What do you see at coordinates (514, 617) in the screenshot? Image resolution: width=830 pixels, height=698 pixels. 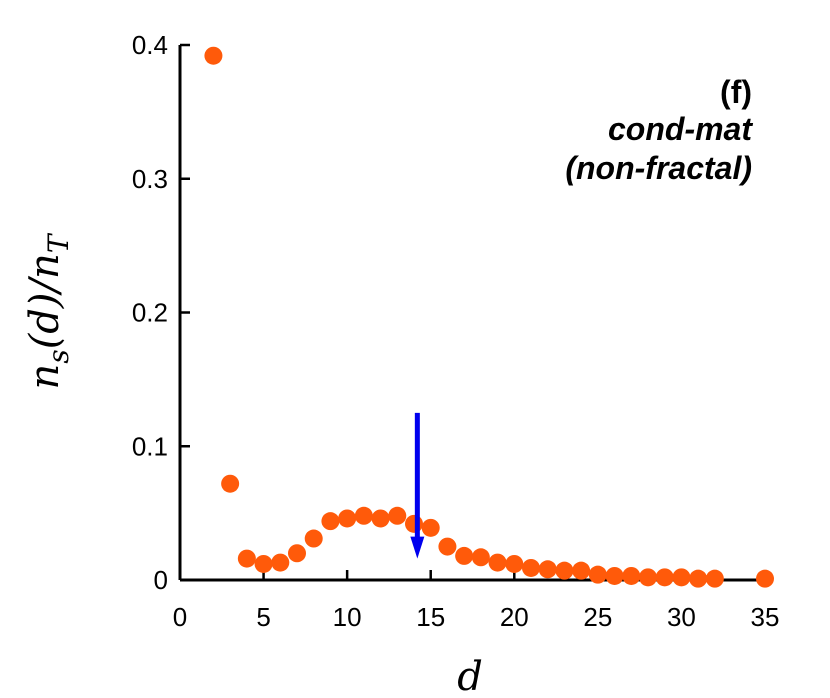 I see `x-tick-label: 20` at bounding box center [514, 617].